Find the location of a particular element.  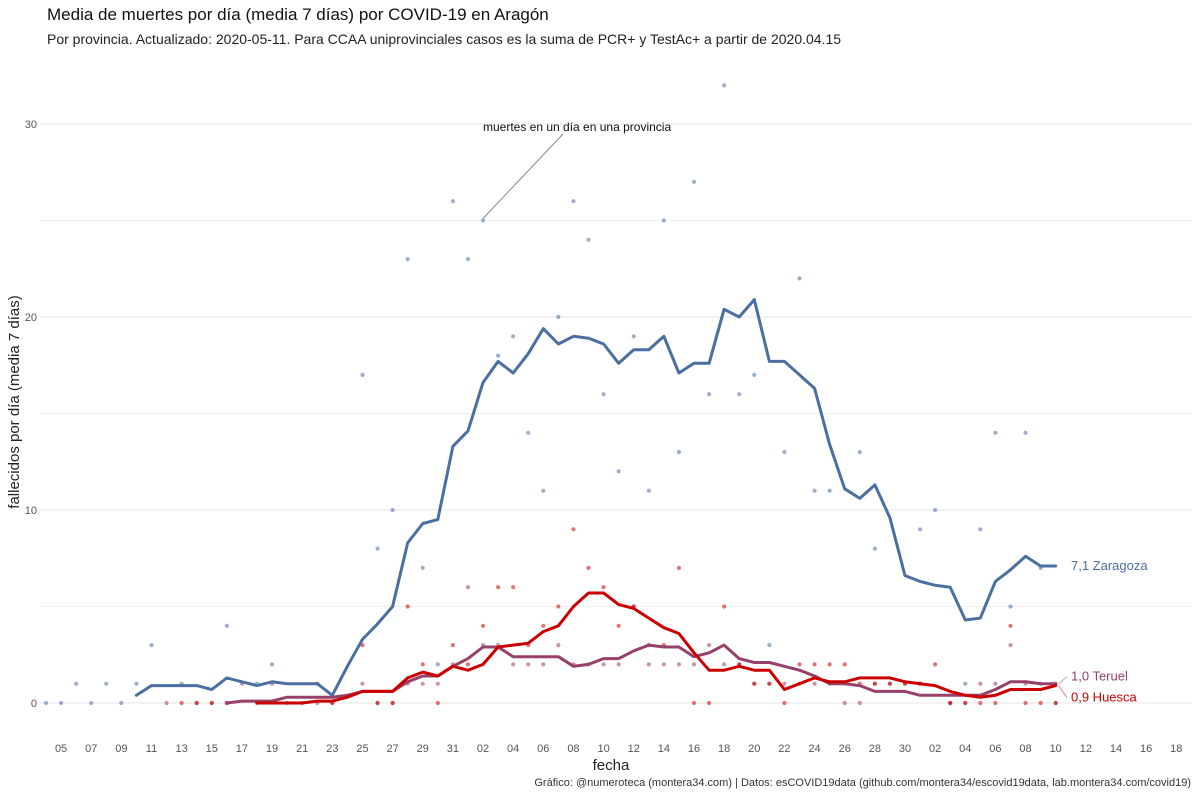

x-tick-label: 22 is located at coordinates (784, 749).